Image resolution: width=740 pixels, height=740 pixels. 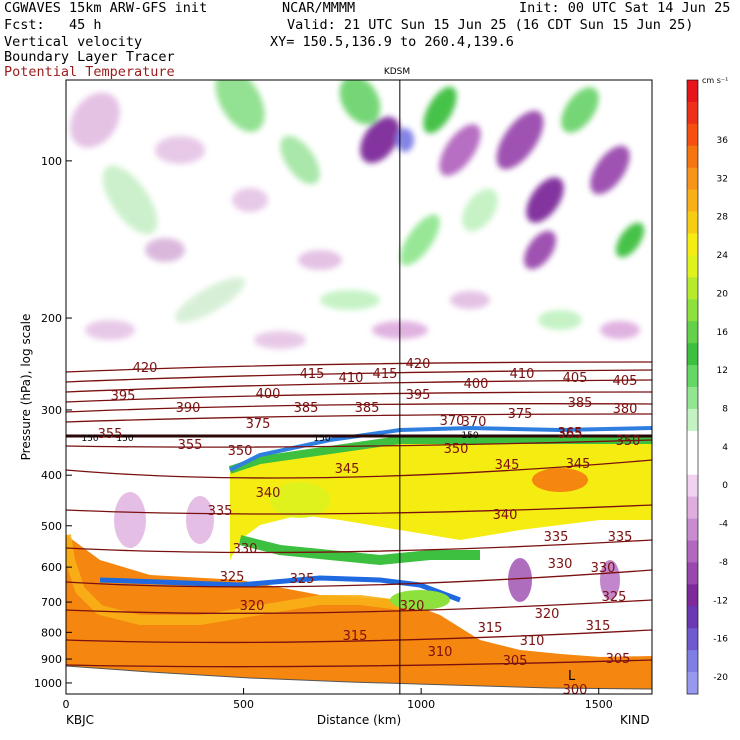 What do you see at coordinates (723, 141) in the screenshot?
I see `colorbar-label: 36` at bounding box center [723, 141].